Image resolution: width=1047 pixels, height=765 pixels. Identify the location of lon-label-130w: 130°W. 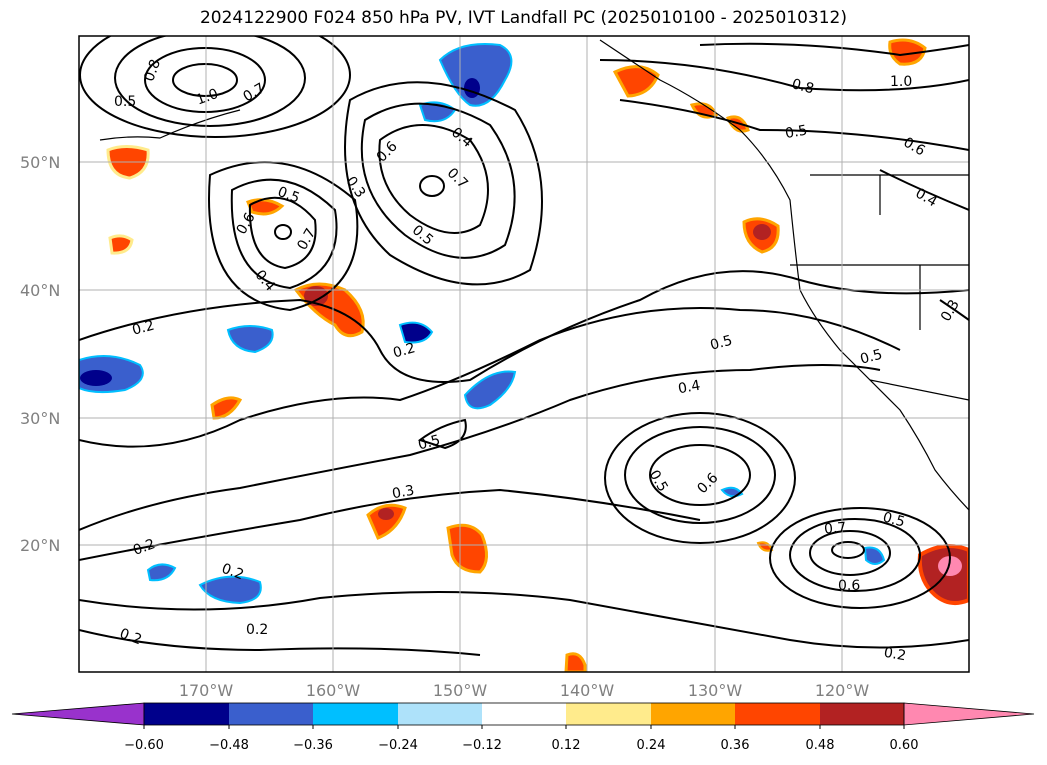
(715, 690).